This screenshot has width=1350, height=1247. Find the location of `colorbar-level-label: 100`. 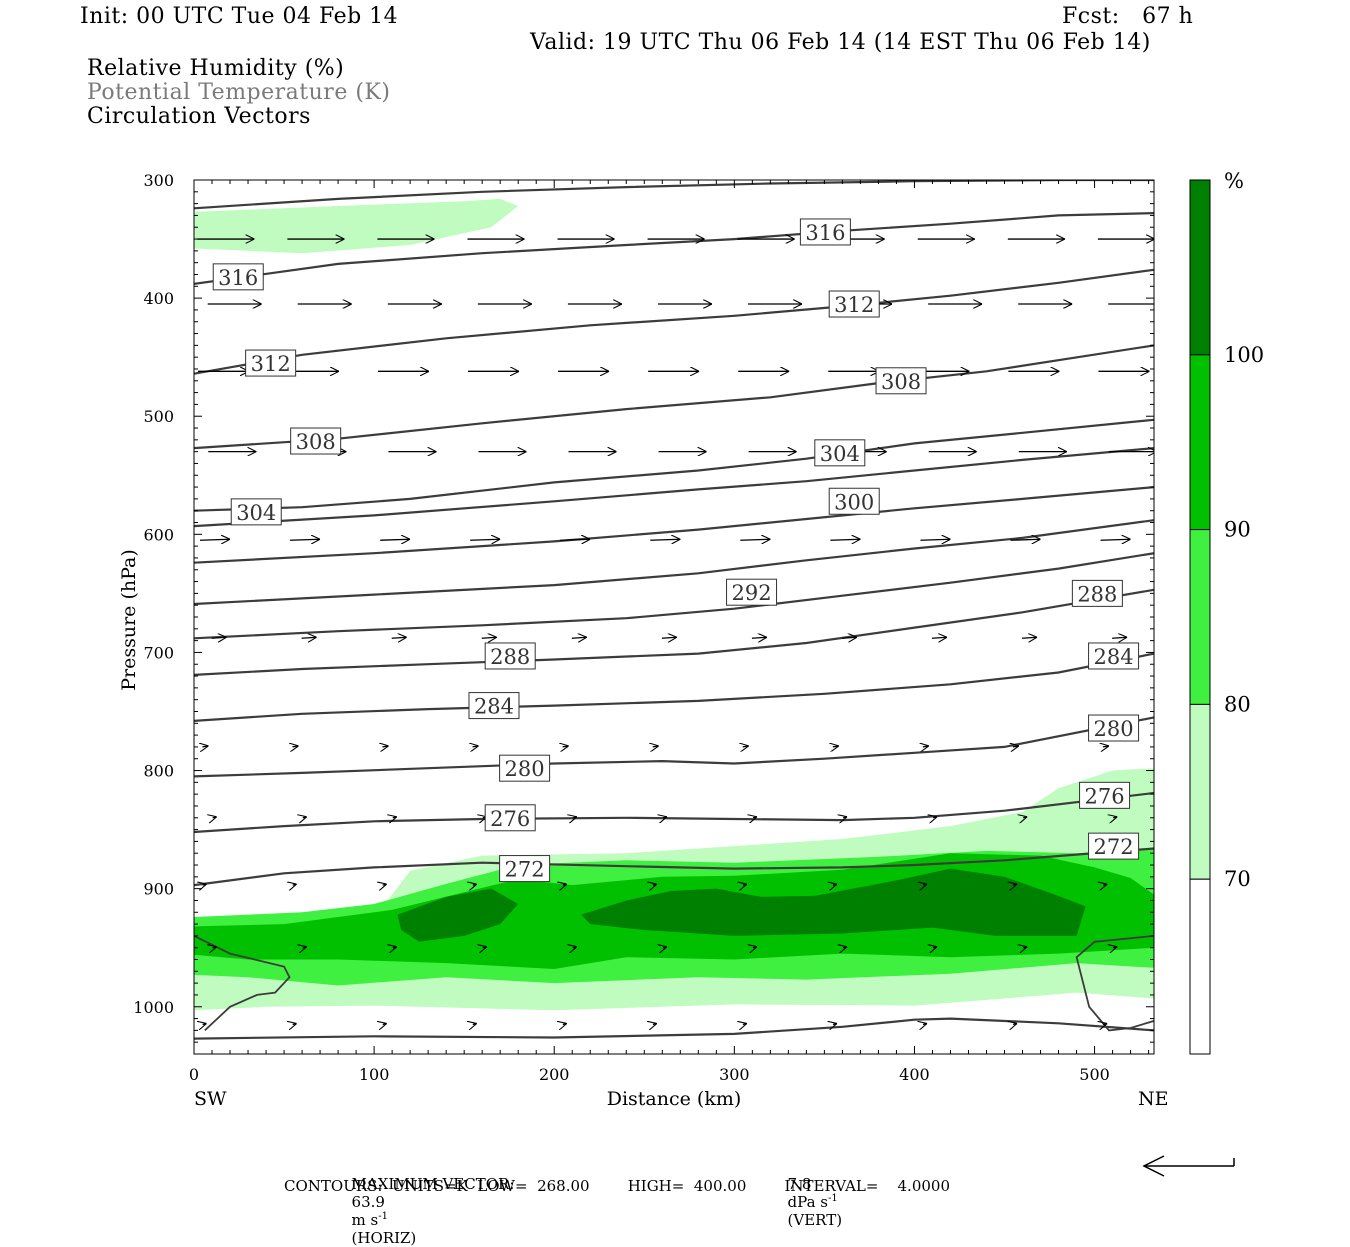

colorbar-level-label: 100 is located at coordinates (1244, 355).